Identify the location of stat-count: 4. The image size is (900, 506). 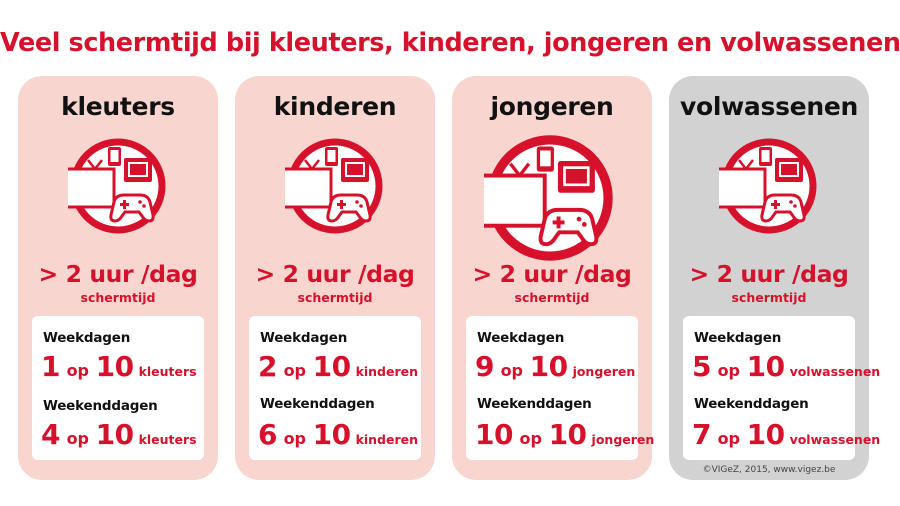
(50, 434).